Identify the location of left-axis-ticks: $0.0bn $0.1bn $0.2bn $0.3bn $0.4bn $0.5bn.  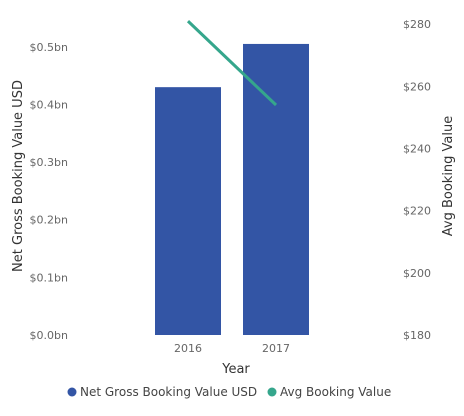
(49, 191).